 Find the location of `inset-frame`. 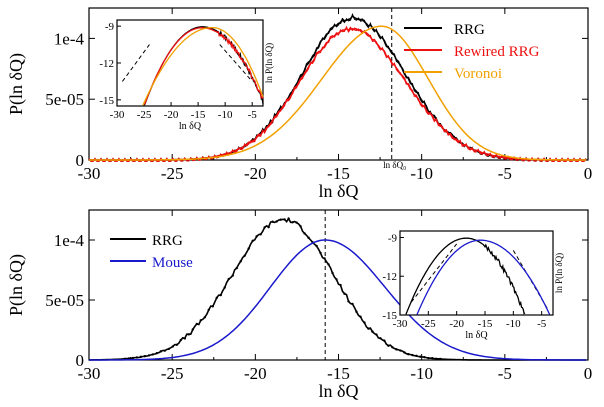

inset-frame is located at coordinates (190, 63).